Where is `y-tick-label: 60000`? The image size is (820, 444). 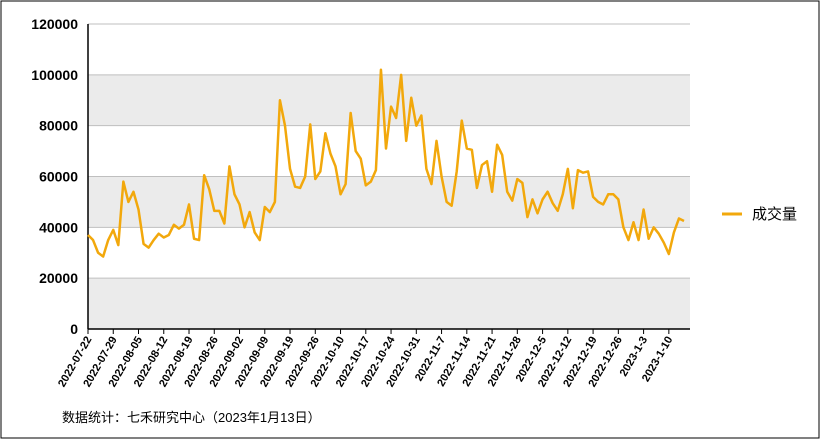
y-tick-label: 60000 is located at coordinates (58, 177).